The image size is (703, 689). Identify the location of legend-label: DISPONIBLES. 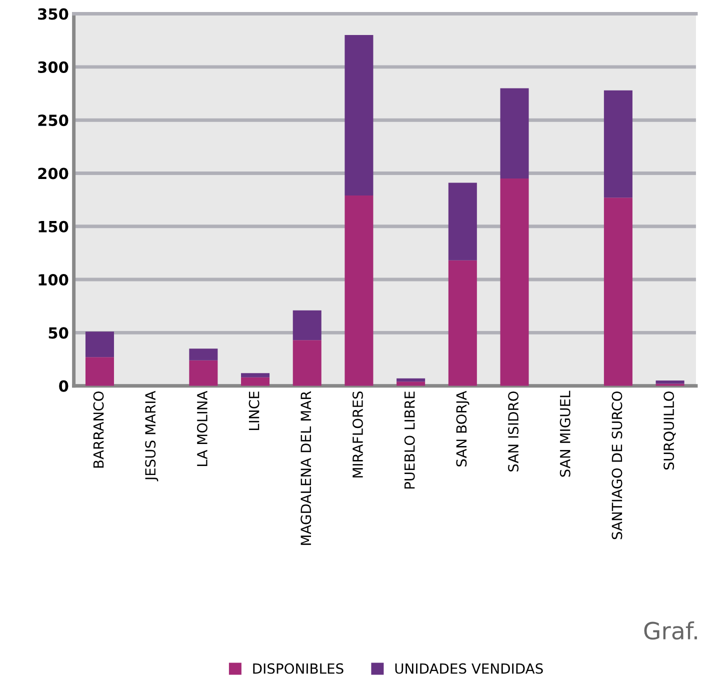
(298, 668).